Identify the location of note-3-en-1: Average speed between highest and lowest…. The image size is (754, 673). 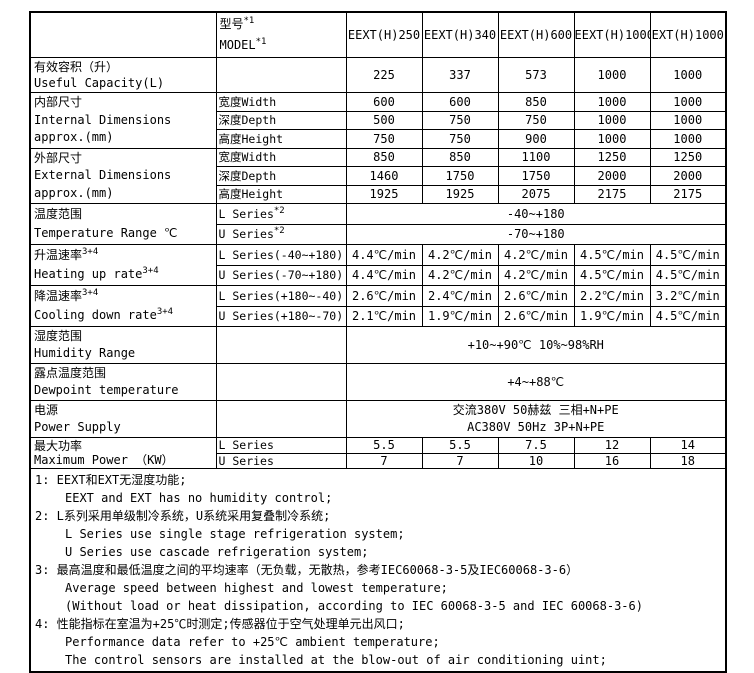
(256, 588).